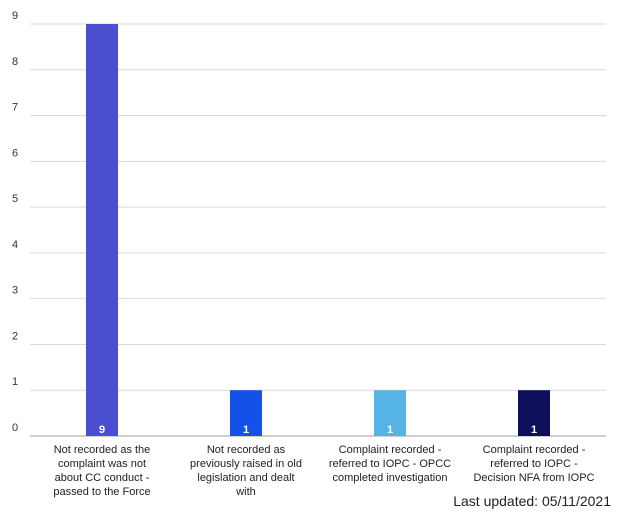 The width and height of the screenshot is (619, 512). I want to click on y-tick-label: 0, so click(15, 428).